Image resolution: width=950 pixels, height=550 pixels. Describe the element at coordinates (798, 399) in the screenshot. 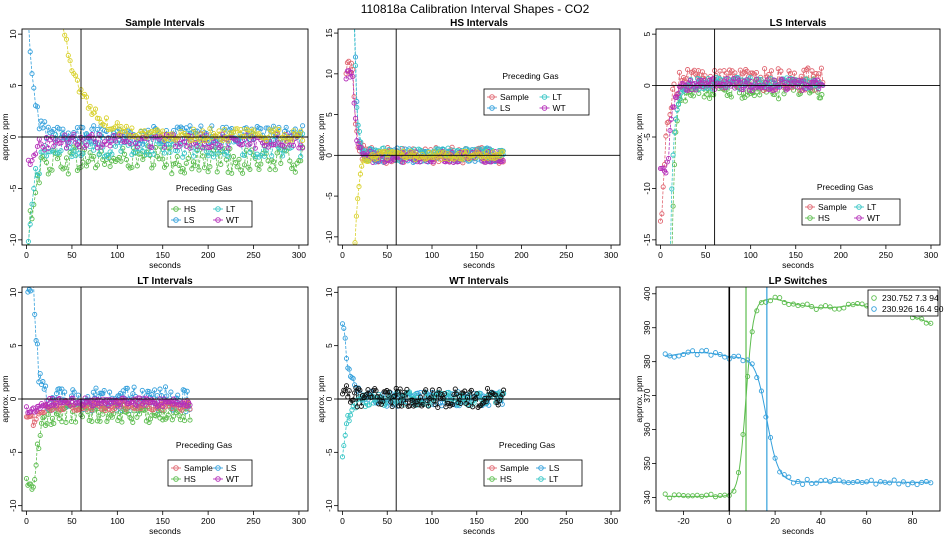

I see `plot-frame` at that location.